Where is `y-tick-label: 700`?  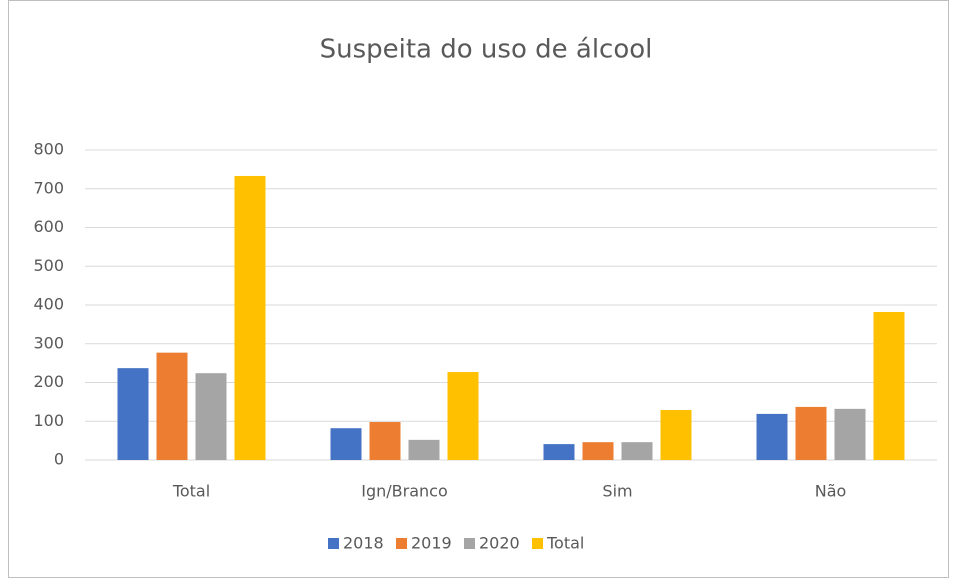
y-tick-label: 700 is located at coordinates (48, 187).